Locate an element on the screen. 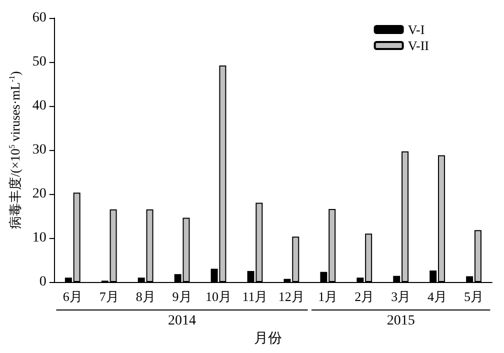 This screenshot has width=504, height=353. y-tick-label: 40 is located at coordinates (39, 106).